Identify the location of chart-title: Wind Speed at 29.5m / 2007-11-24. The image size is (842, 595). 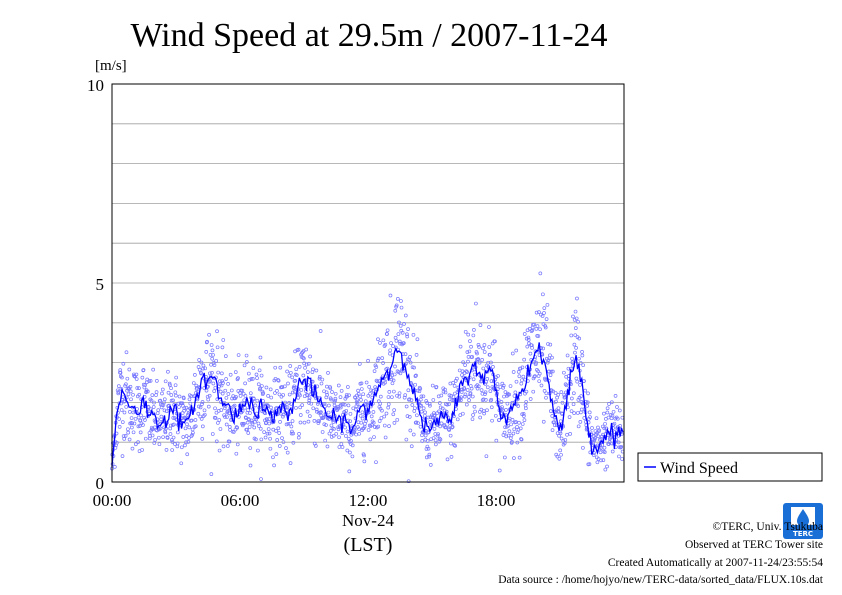
(368, 35).